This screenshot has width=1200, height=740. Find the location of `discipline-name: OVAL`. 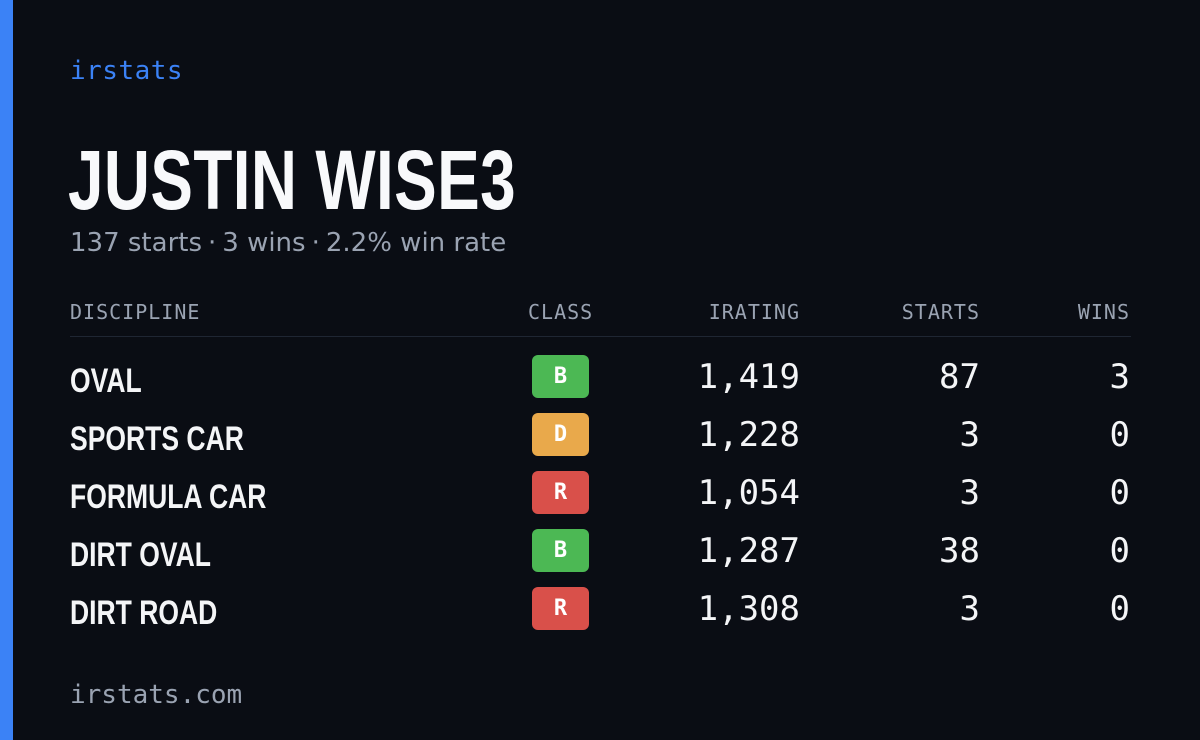

discipline-name: OVAL is located at coordinates (106, 381).